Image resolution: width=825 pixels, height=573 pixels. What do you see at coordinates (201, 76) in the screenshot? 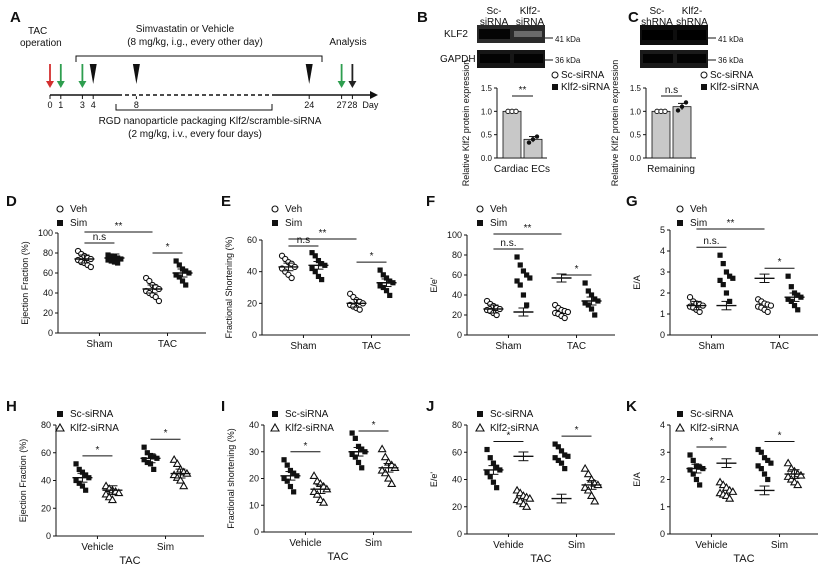
I see `timeline-arrows` at bounding box center [201, 76].